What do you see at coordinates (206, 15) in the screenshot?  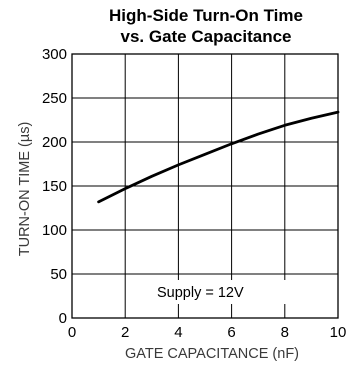 I see `chart-title-line1: High-Side Turn-On Time` at bounding box center [206, 15].